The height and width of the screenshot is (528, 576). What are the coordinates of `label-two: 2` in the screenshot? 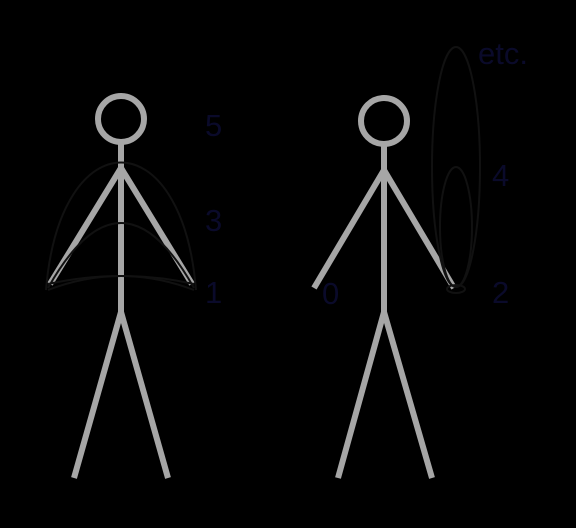 It's located at (500, 292).